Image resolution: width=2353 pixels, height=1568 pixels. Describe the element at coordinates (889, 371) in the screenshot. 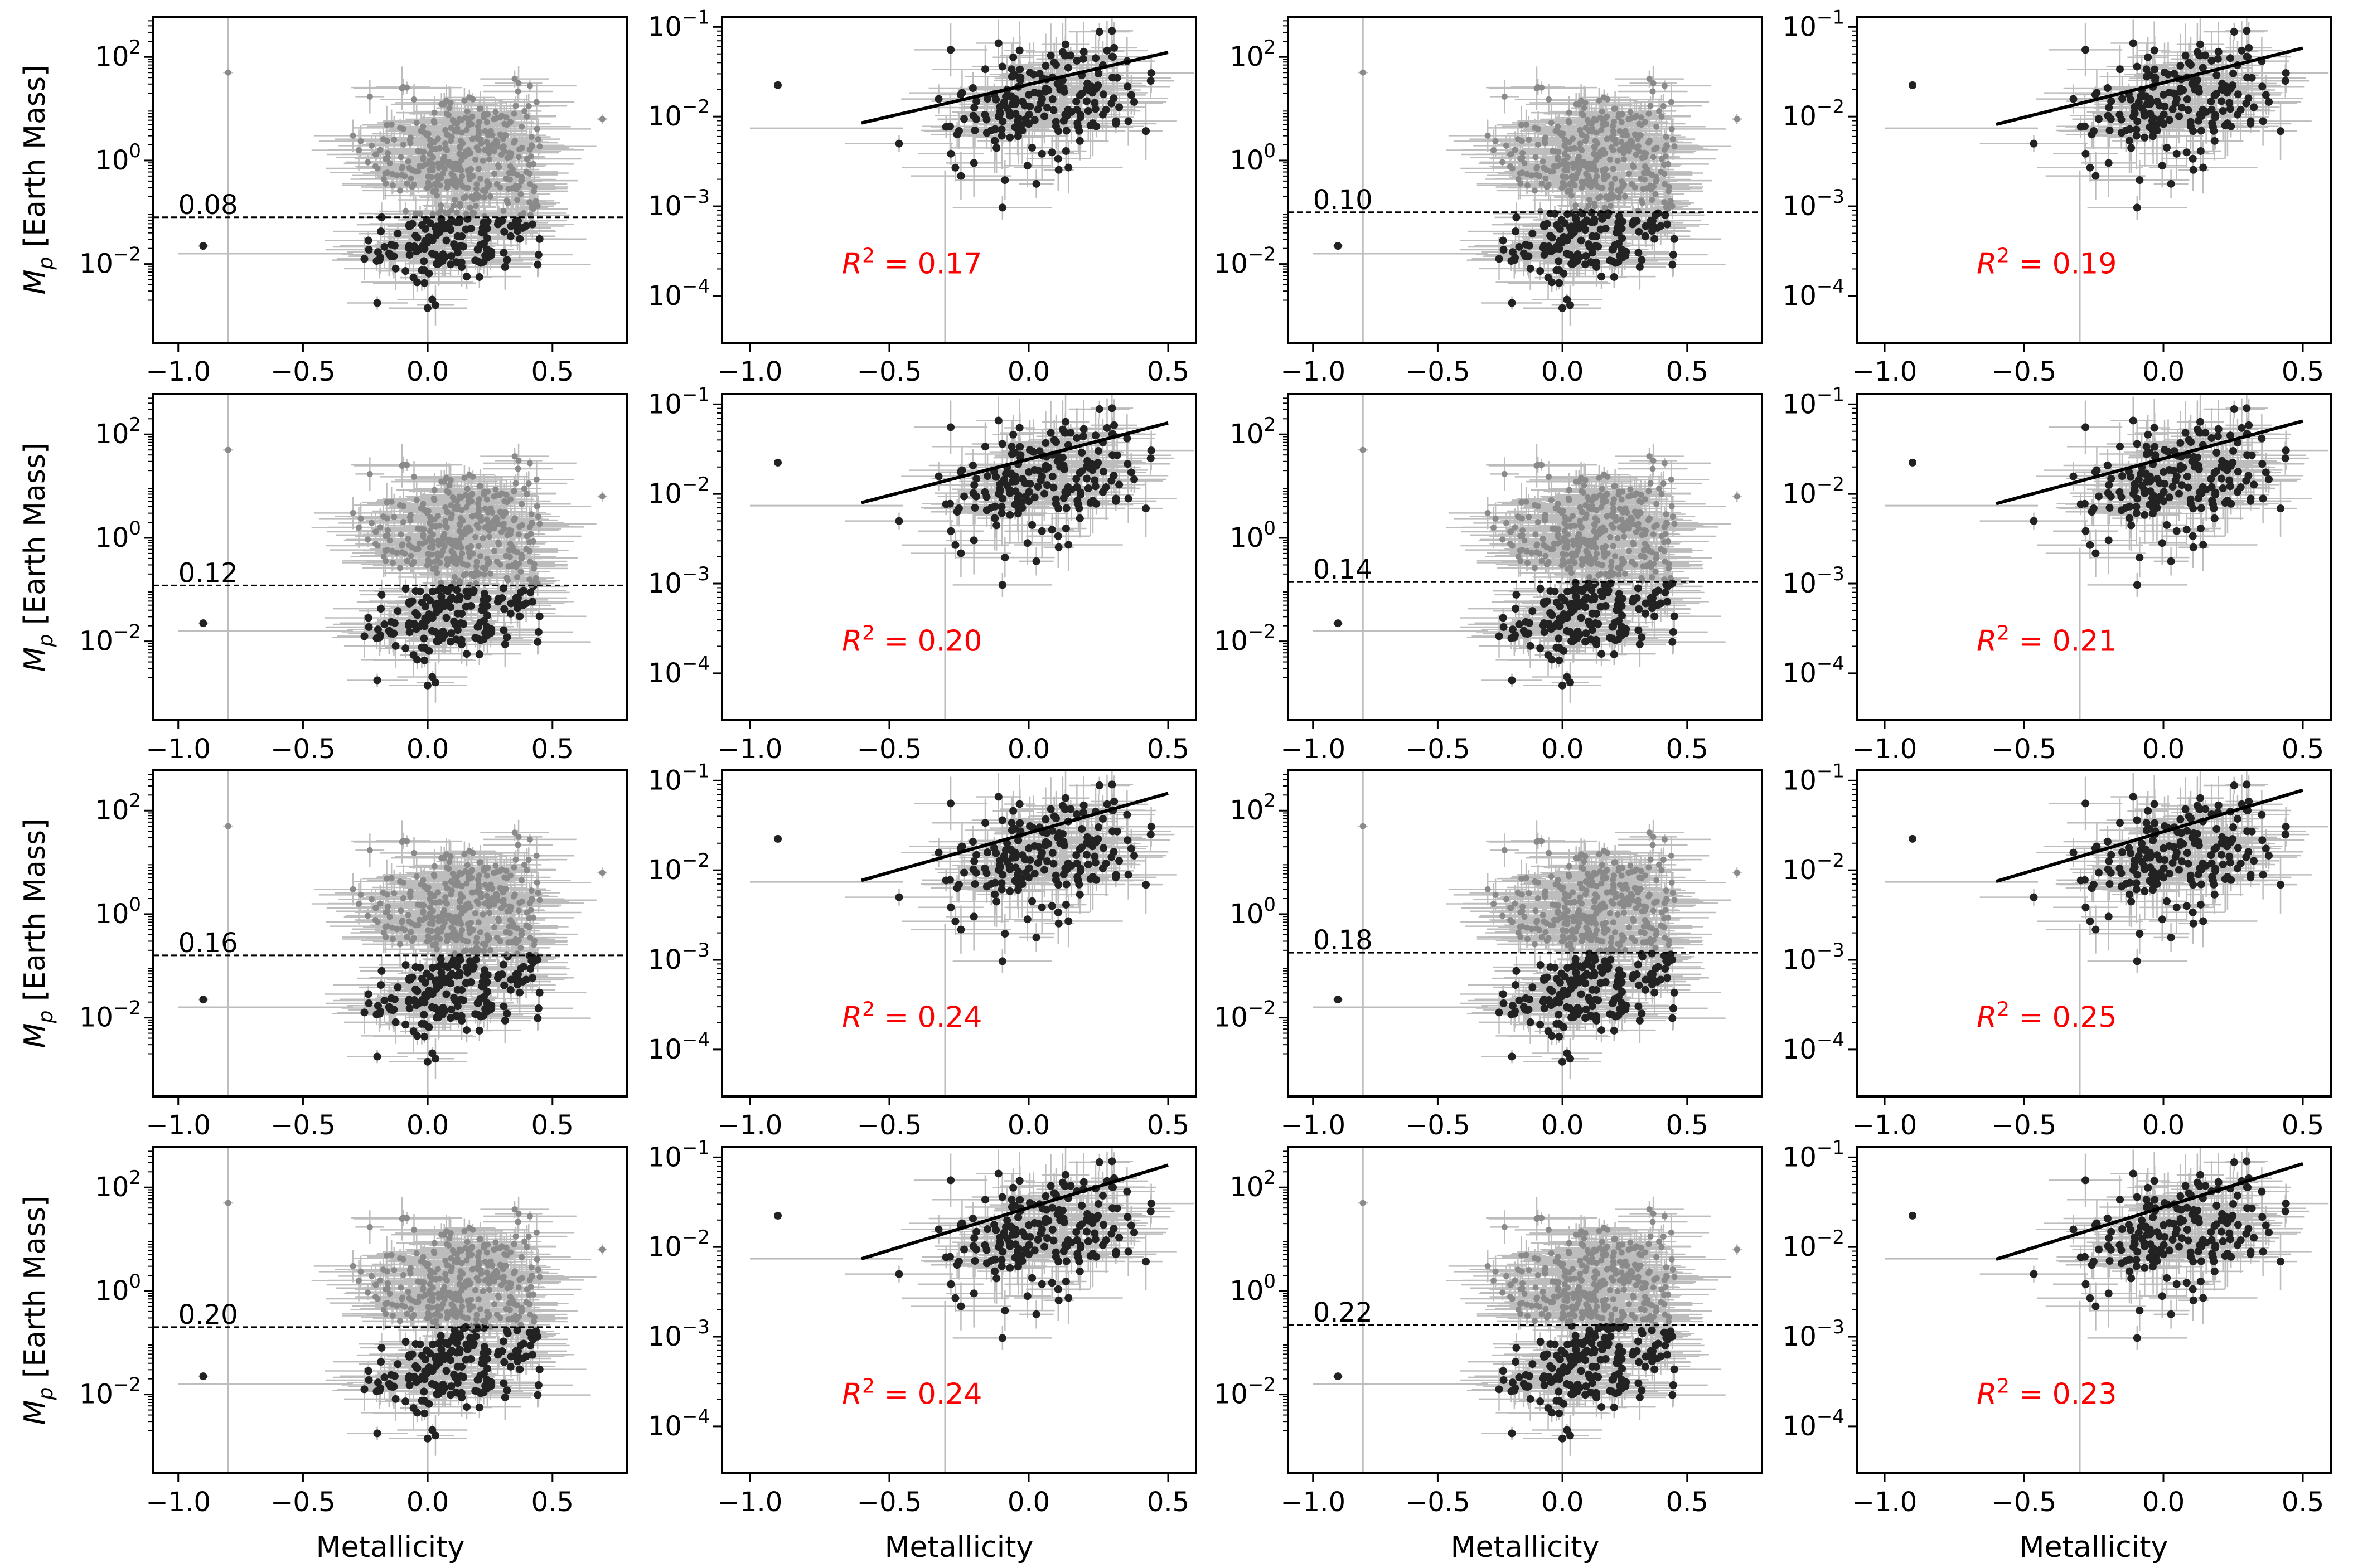

I see `x-tick-label: −0.5` at that location.